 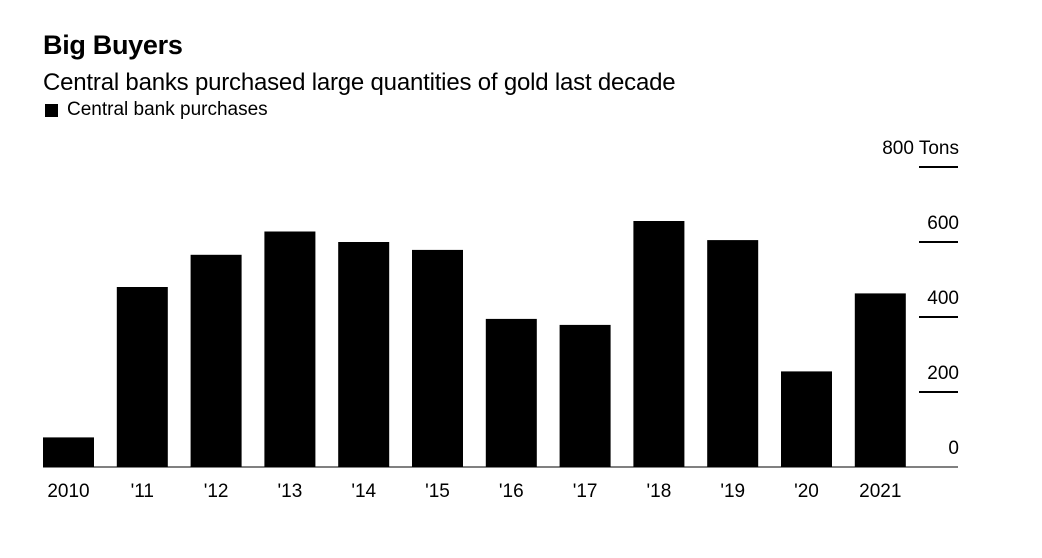 I want to click on legend-swatch, so click(x=51, y=110).